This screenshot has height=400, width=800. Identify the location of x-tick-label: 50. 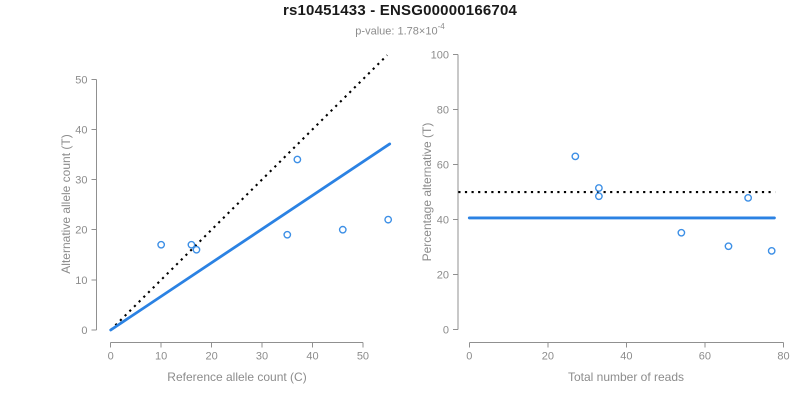
(363, 357).